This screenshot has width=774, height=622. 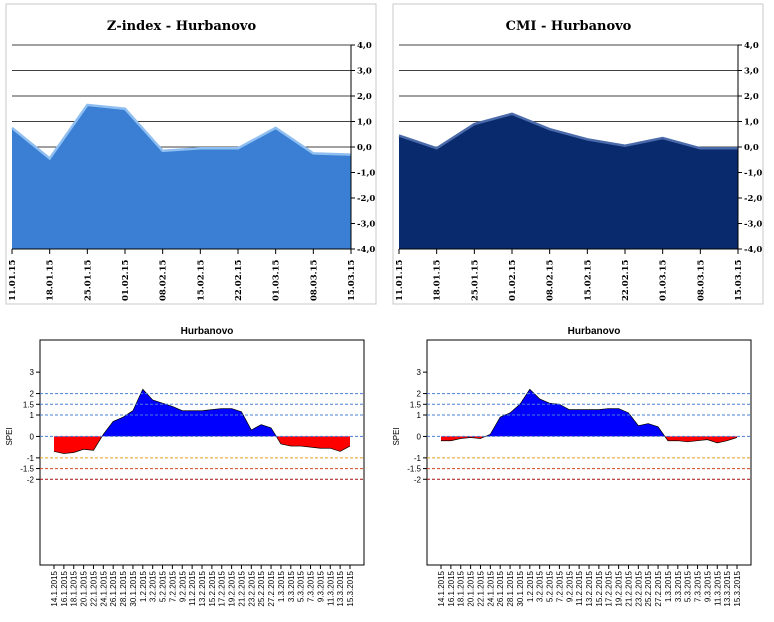 I want to click on spei-right-x-tick-label: 3.3.2015, so click(x=678, y=586).